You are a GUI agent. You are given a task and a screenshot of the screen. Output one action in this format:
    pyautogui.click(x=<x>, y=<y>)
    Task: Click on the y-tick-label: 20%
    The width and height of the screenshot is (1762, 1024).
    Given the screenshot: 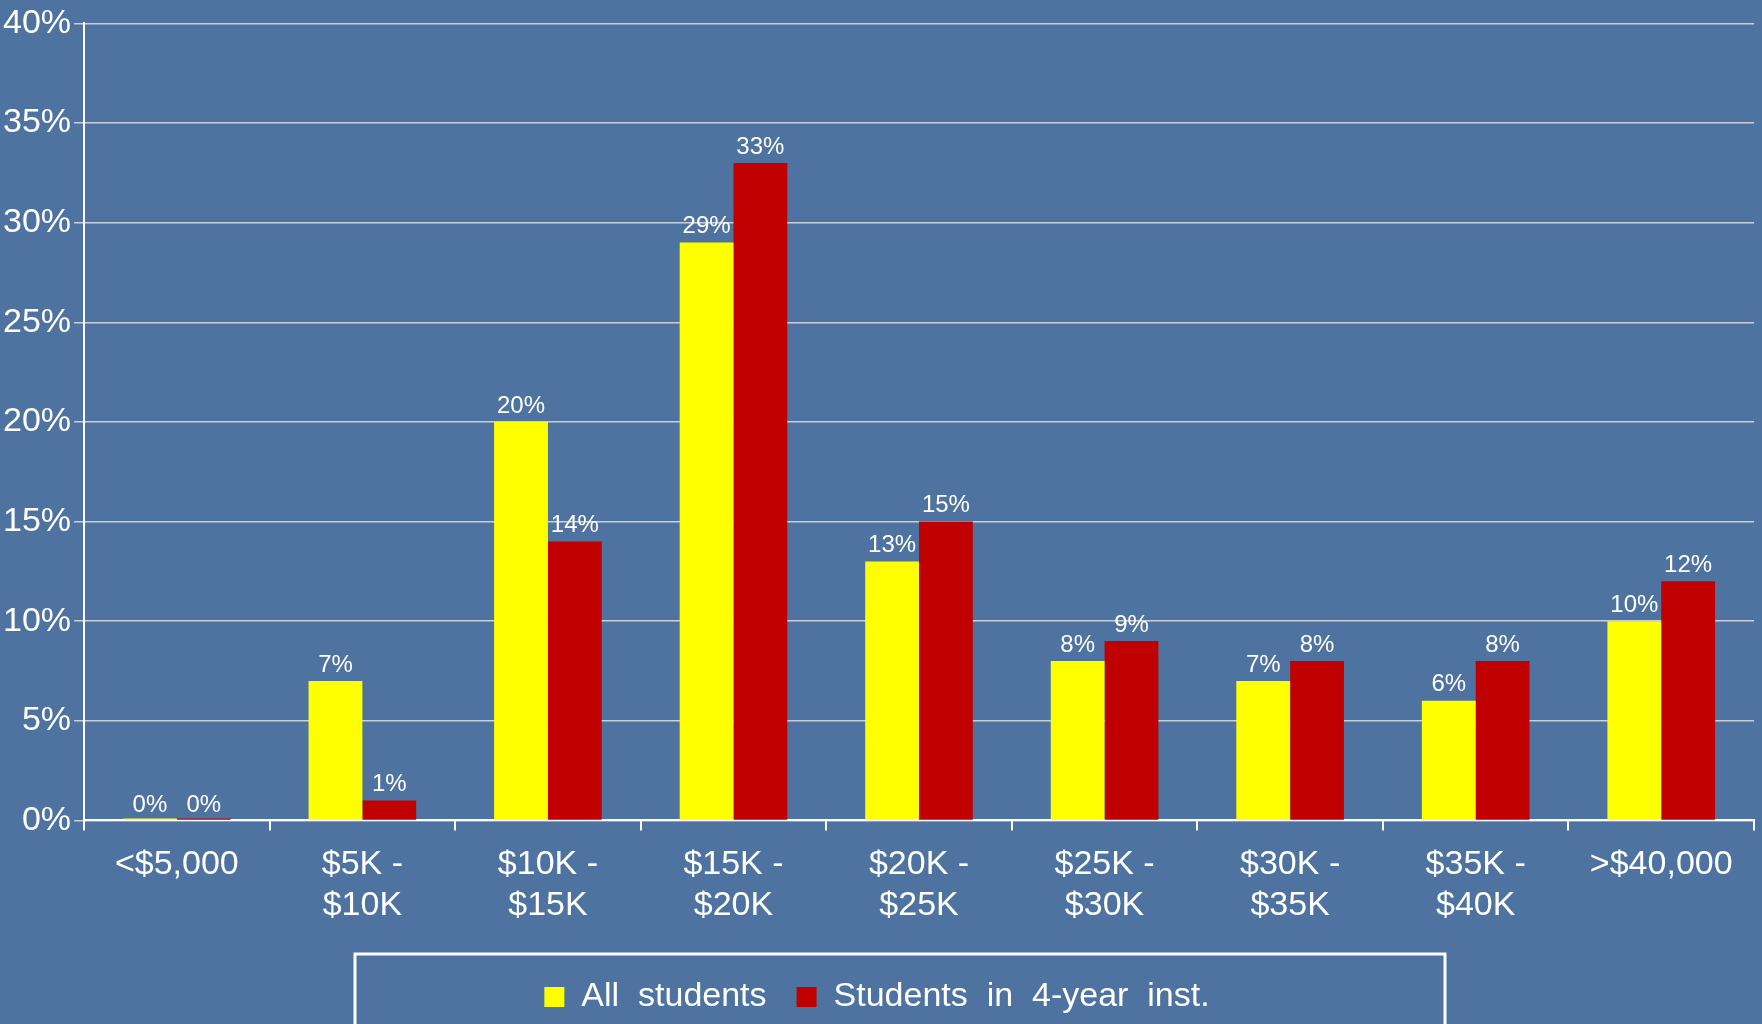 What is the action you would take?
    pyautogui.click(x=37, y=419)
    